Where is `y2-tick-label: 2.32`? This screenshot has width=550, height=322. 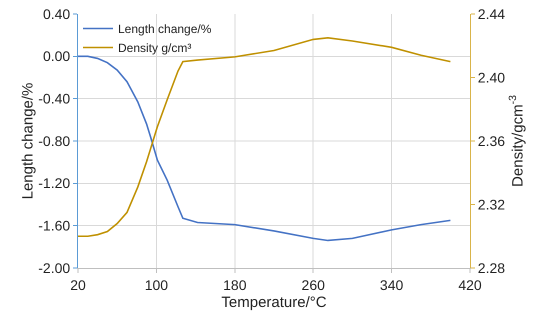 y2-tick-label: 2.32 is located at coordinates (492, 204).